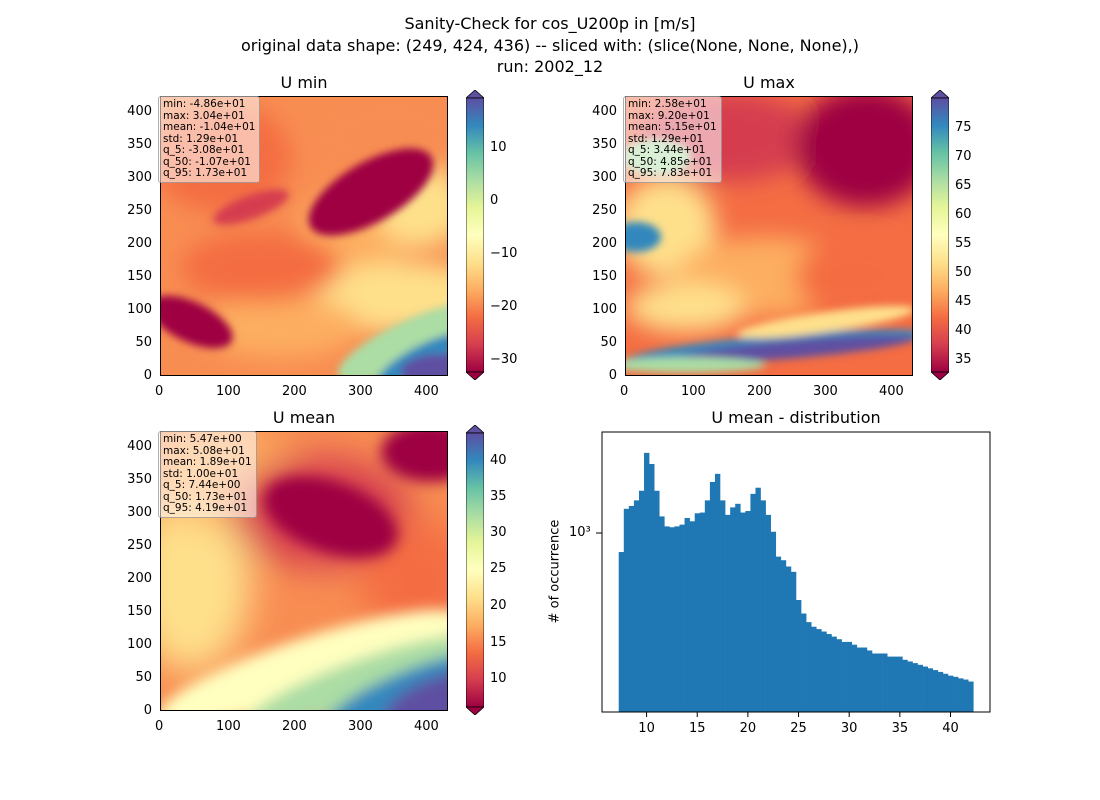 The width and height of the screenshot is (1100, 800). What do you see at coordinates (304, 236) in the screenshot?
I see `umin-axes` at bounding box center [304, 236].